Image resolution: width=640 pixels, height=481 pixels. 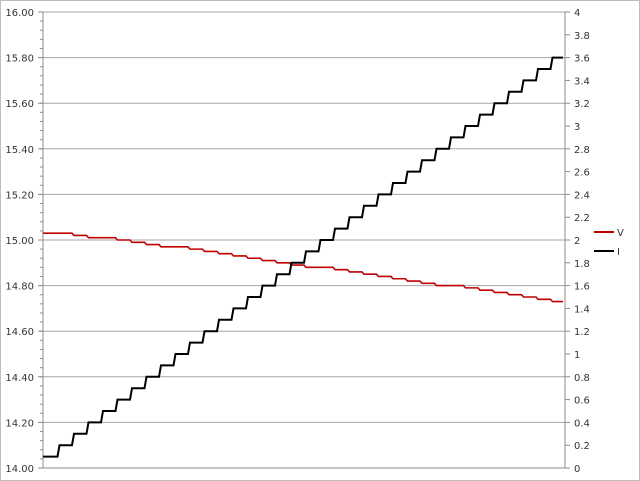 I want to click on right-tick-label: 1.4, so click(x=582, y=309).